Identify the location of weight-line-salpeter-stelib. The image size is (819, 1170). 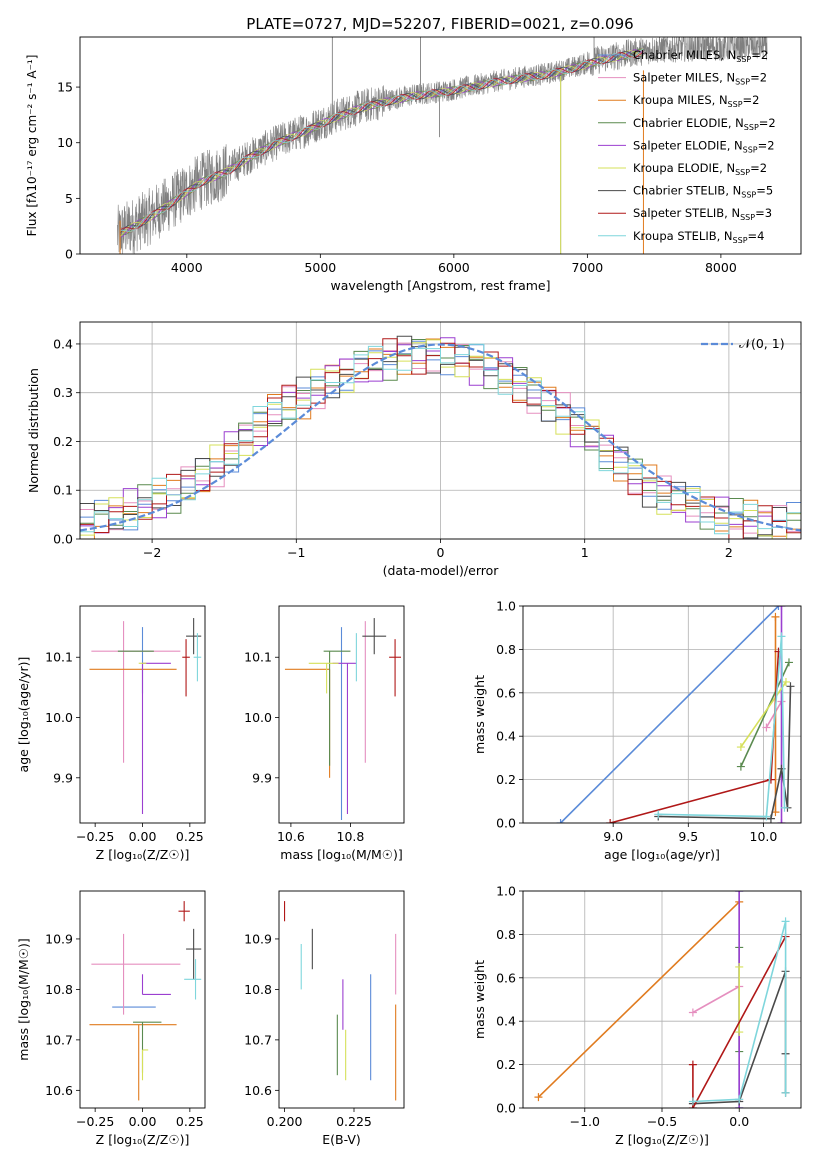
(694, 737).